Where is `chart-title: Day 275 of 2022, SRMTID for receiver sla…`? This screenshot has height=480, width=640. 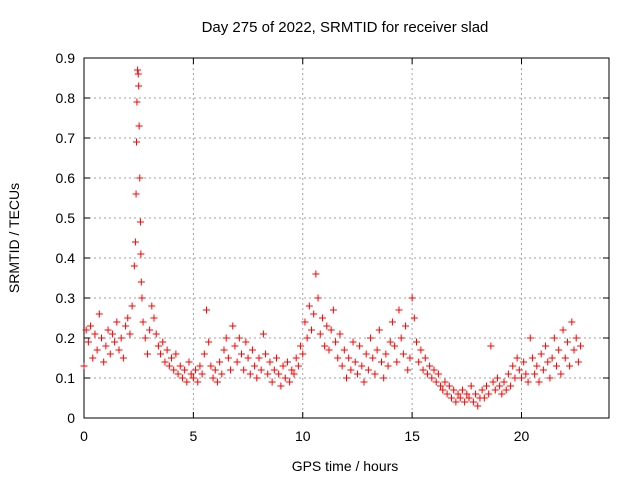 chart-title: Day 275 of 2022, SRMTID for receiver sla… is located at coordinates (345, 27).